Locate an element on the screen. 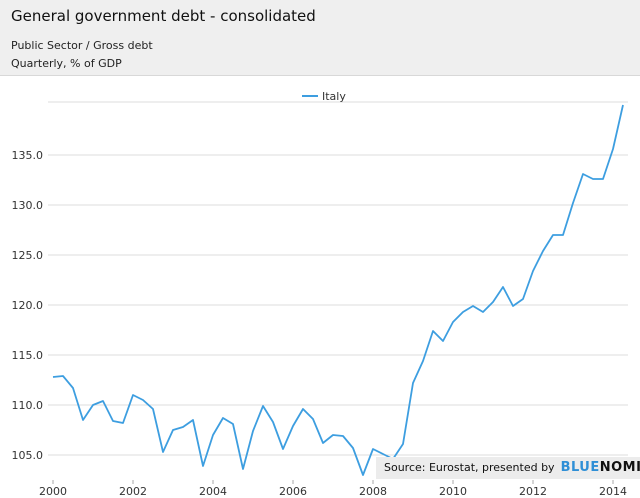  y-tick-label-3: 120.0 is located at coordinates (28, 305).